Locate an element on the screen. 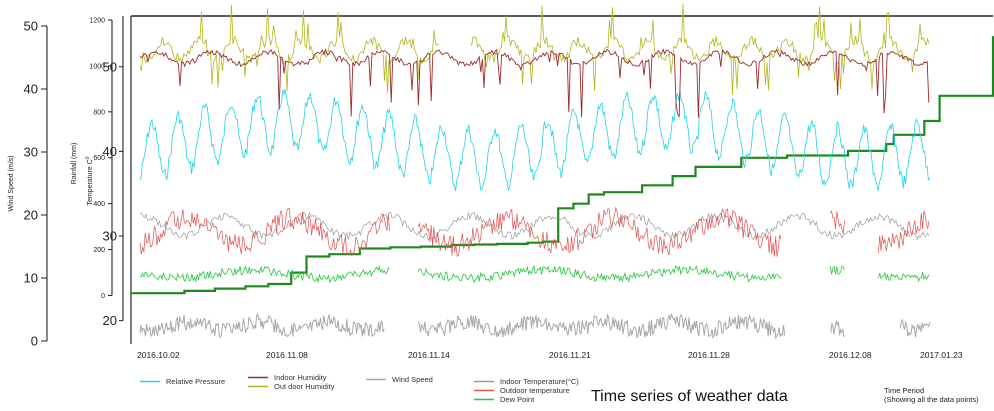 The height and width of the screenshot is (411, 994). wind_speed-axis-title: Wind Speed (m/s) is located at coordinates (11, 183).